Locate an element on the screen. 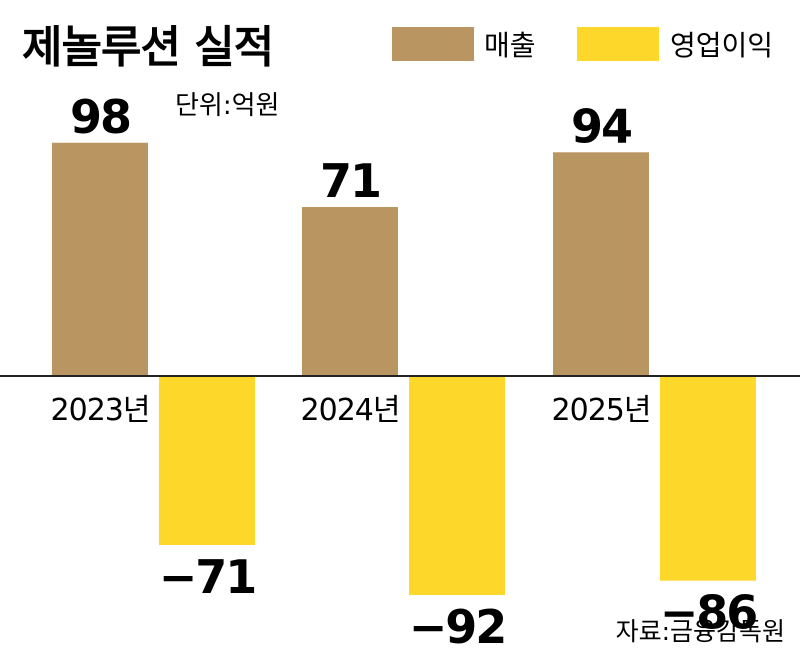  legend-label-operating-profit: 영업이익 is located at coordinates (721, 45).